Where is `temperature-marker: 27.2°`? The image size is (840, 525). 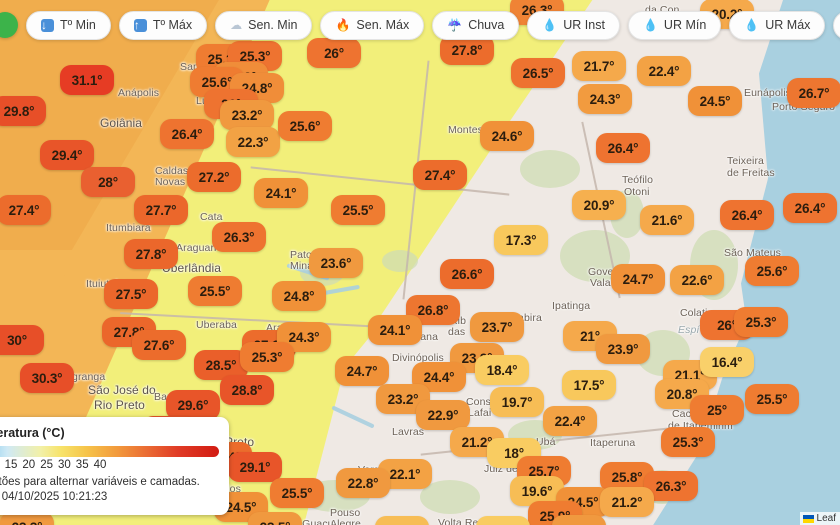
temperature-marker: 27.2° is located at coordinates (214, 177).